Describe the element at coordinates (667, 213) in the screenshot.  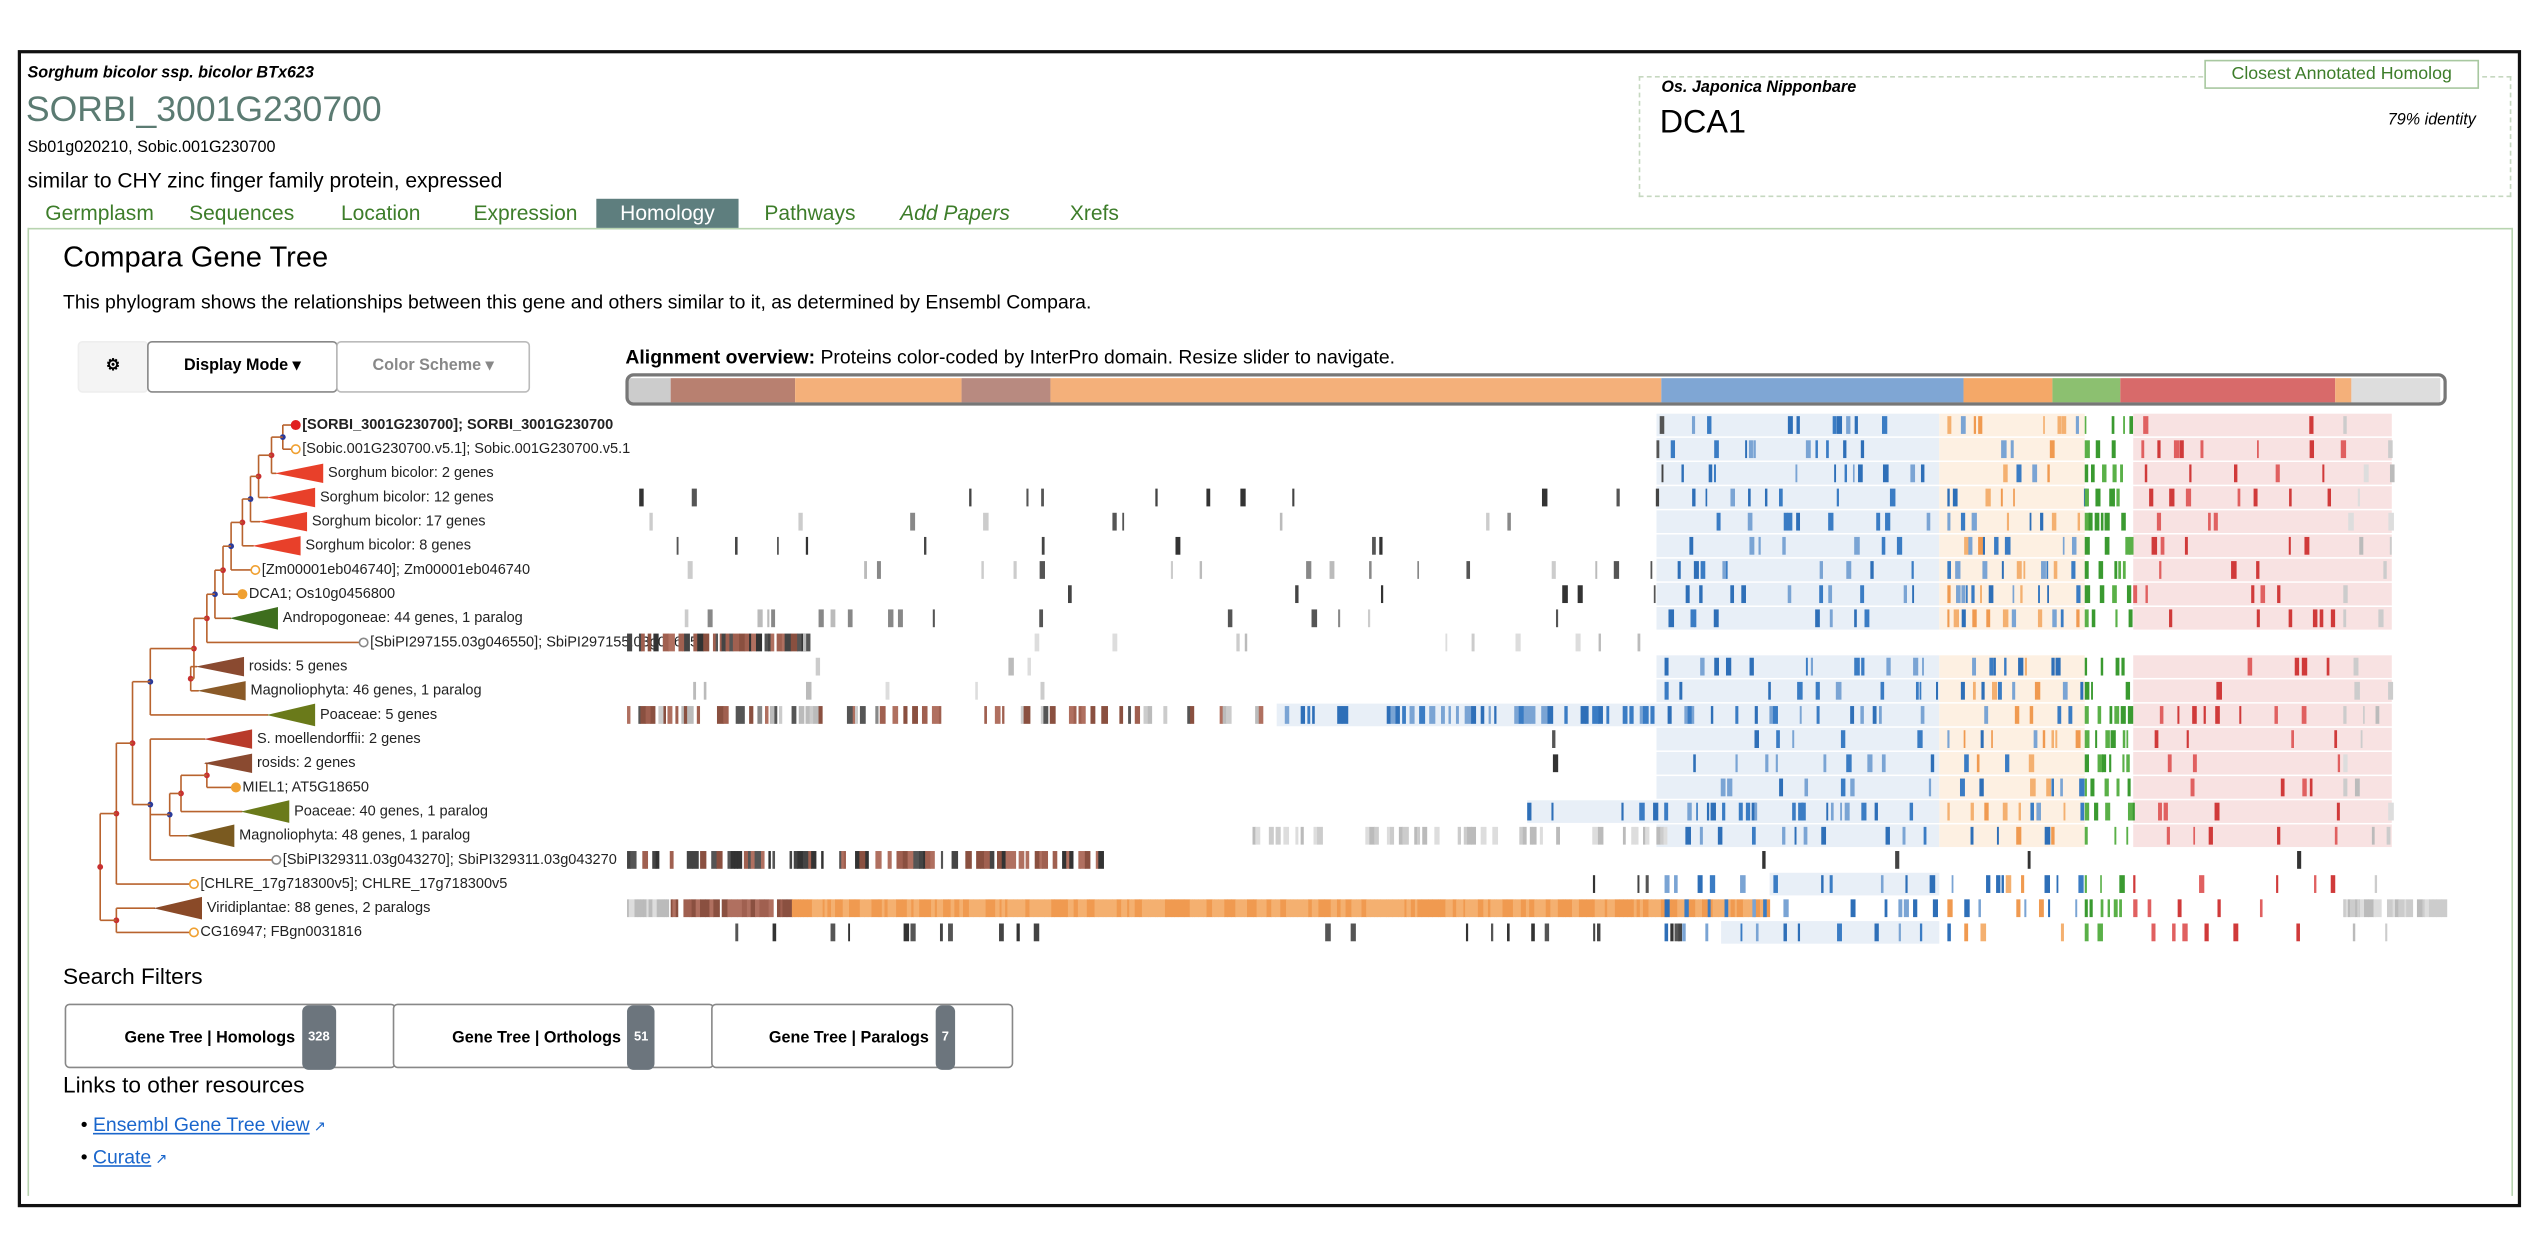
I see `tab: Homology` at that location.